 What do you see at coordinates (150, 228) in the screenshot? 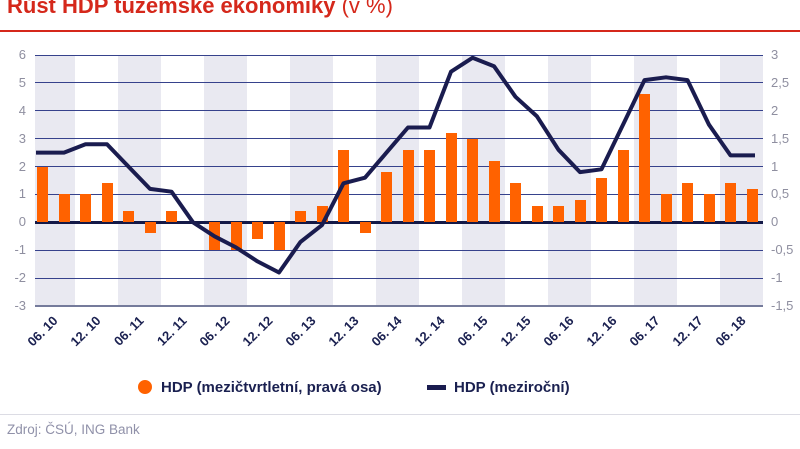
I see `bar-09.11` at bounding box center [150, 228].